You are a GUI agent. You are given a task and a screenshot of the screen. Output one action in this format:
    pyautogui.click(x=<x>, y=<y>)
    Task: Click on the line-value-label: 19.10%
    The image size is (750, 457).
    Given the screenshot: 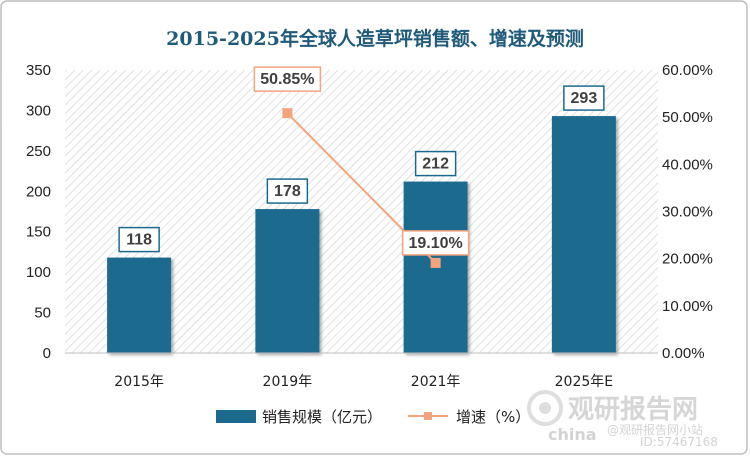 What is the action you would take?
    pyautogui.click(x=435, y=243)
    